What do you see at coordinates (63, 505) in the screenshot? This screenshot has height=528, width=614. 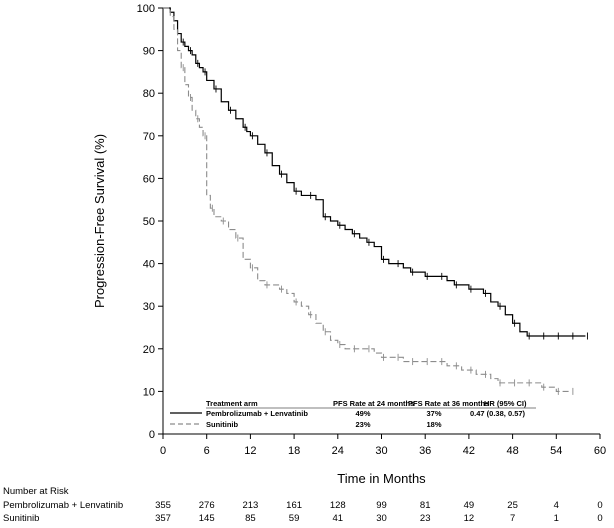 I see `risk-row-label: Pembrolizumab + Lenvatinib` at bounding box center [63, 505].